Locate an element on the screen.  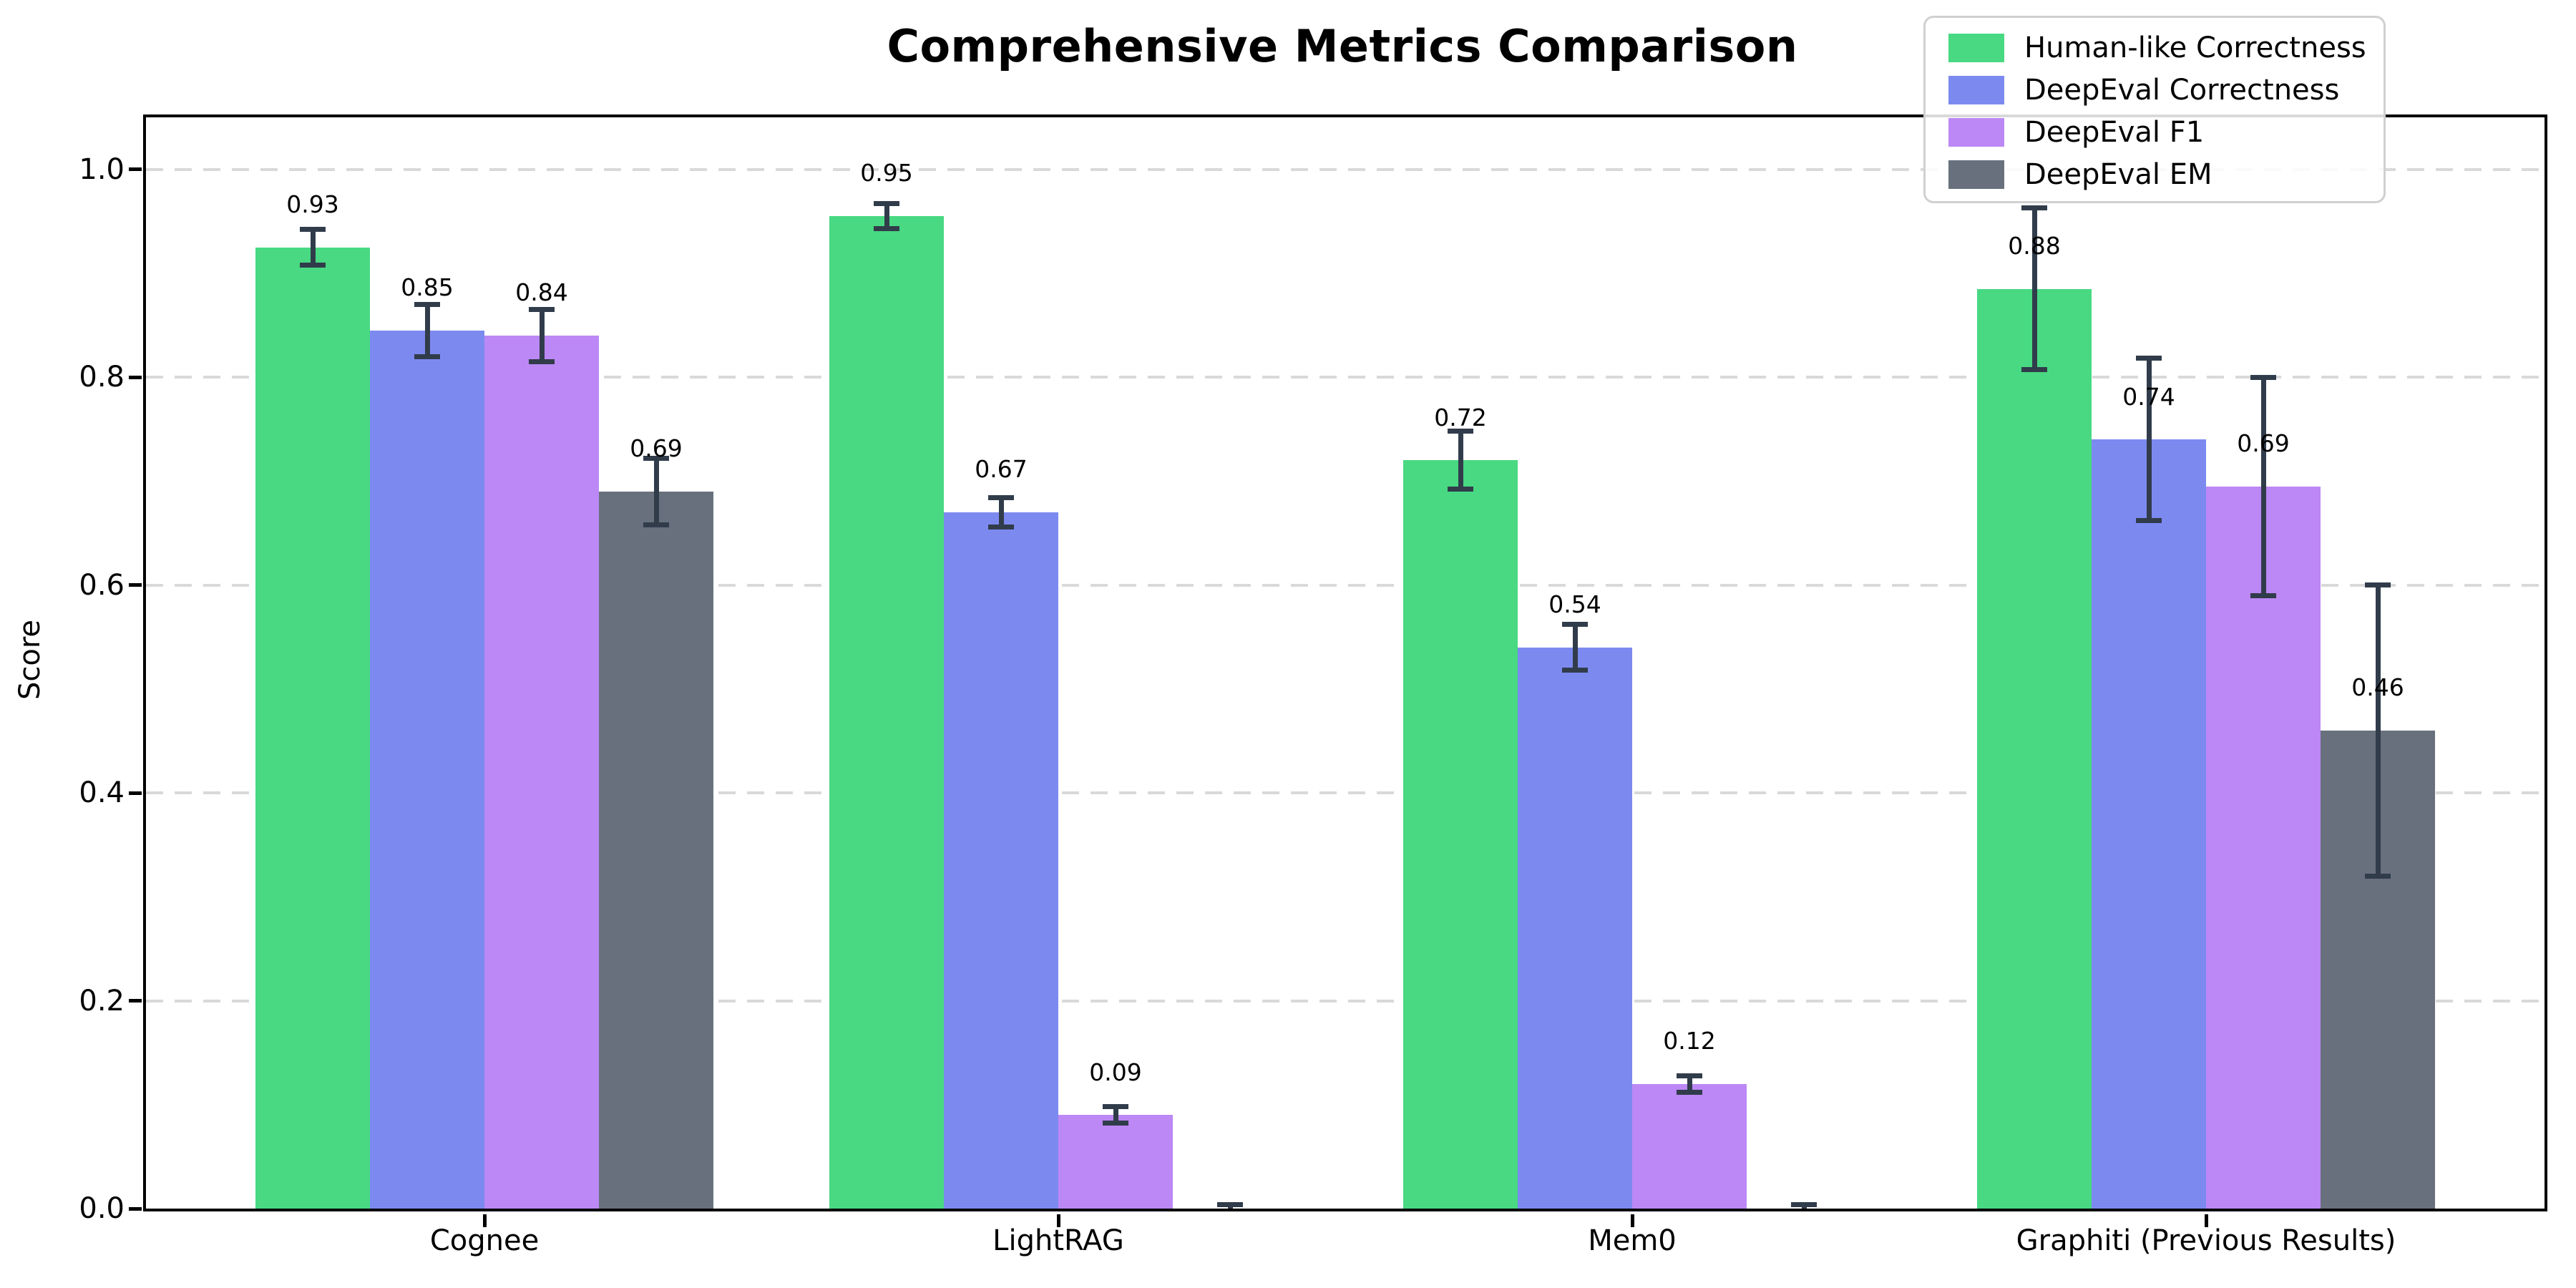
legend-item-label: Human-like Correctness is located at coordinates (2195, 48).